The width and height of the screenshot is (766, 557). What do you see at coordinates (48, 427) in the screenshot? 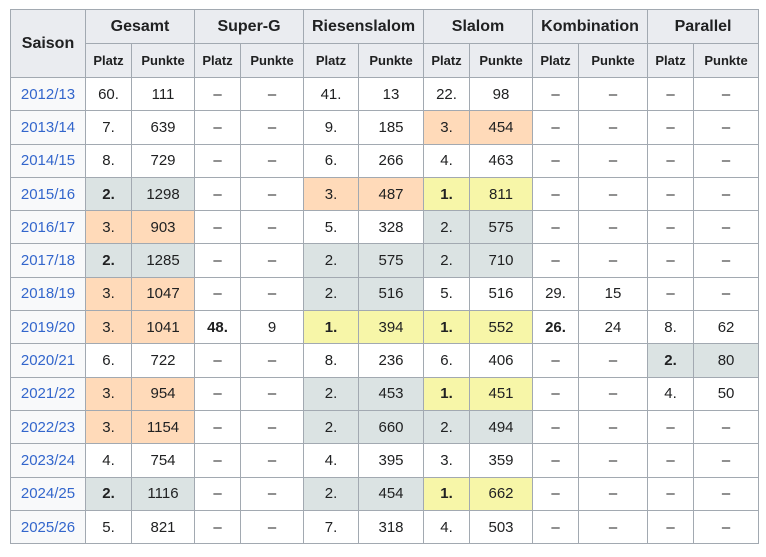
I see `season-link: 2022/23` at bounding box center [48, 427].